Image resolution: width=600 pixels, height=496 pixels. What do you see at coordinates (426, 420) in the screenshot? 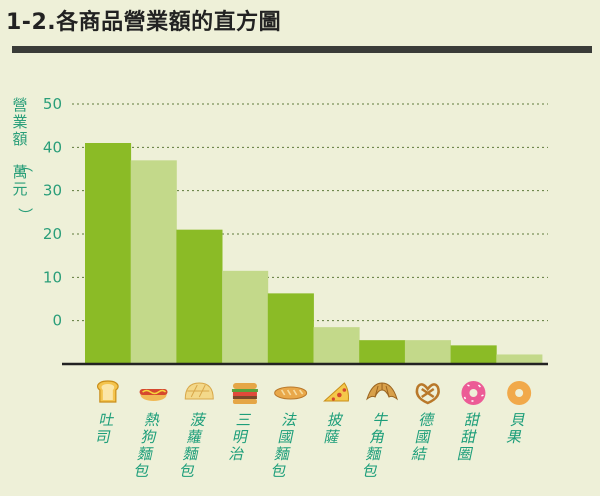
I see `category-label-char: 德` at bounding box center [426, 420].